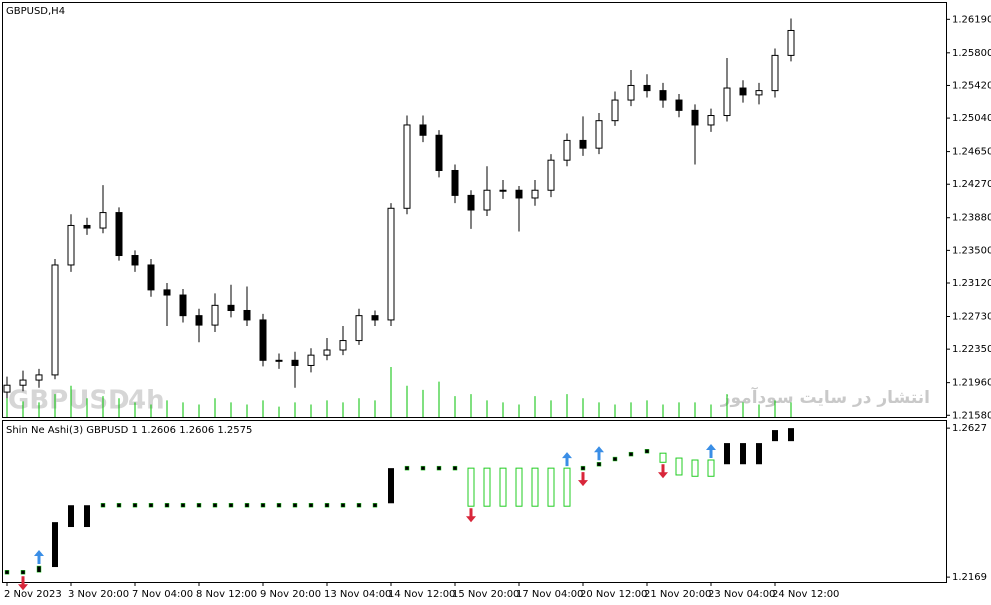 The width and height of the screenshot is (991, 605). What do you see at coordinates (971, 415) in the screenshot?
I see `y-tick-label: 1.21580` at bounding box center [971, 415].